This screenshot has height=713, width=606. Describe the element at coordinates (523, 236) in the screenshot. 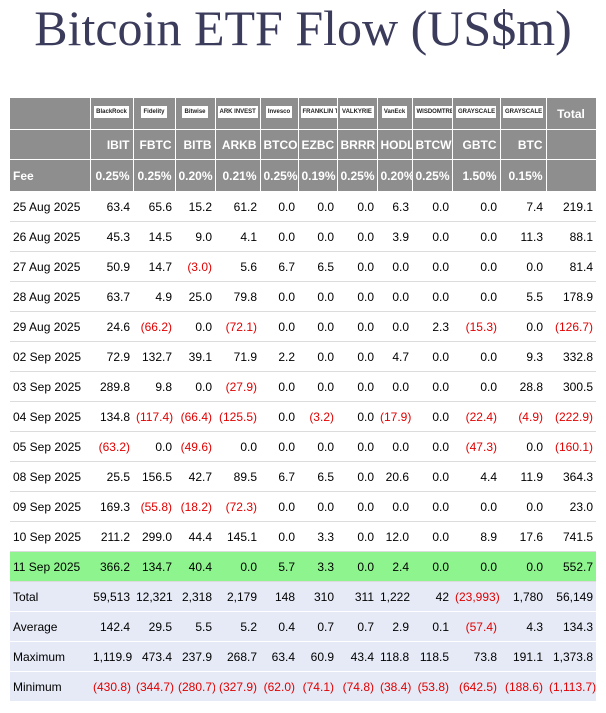

I see `flow-value: 11.3` at that location.